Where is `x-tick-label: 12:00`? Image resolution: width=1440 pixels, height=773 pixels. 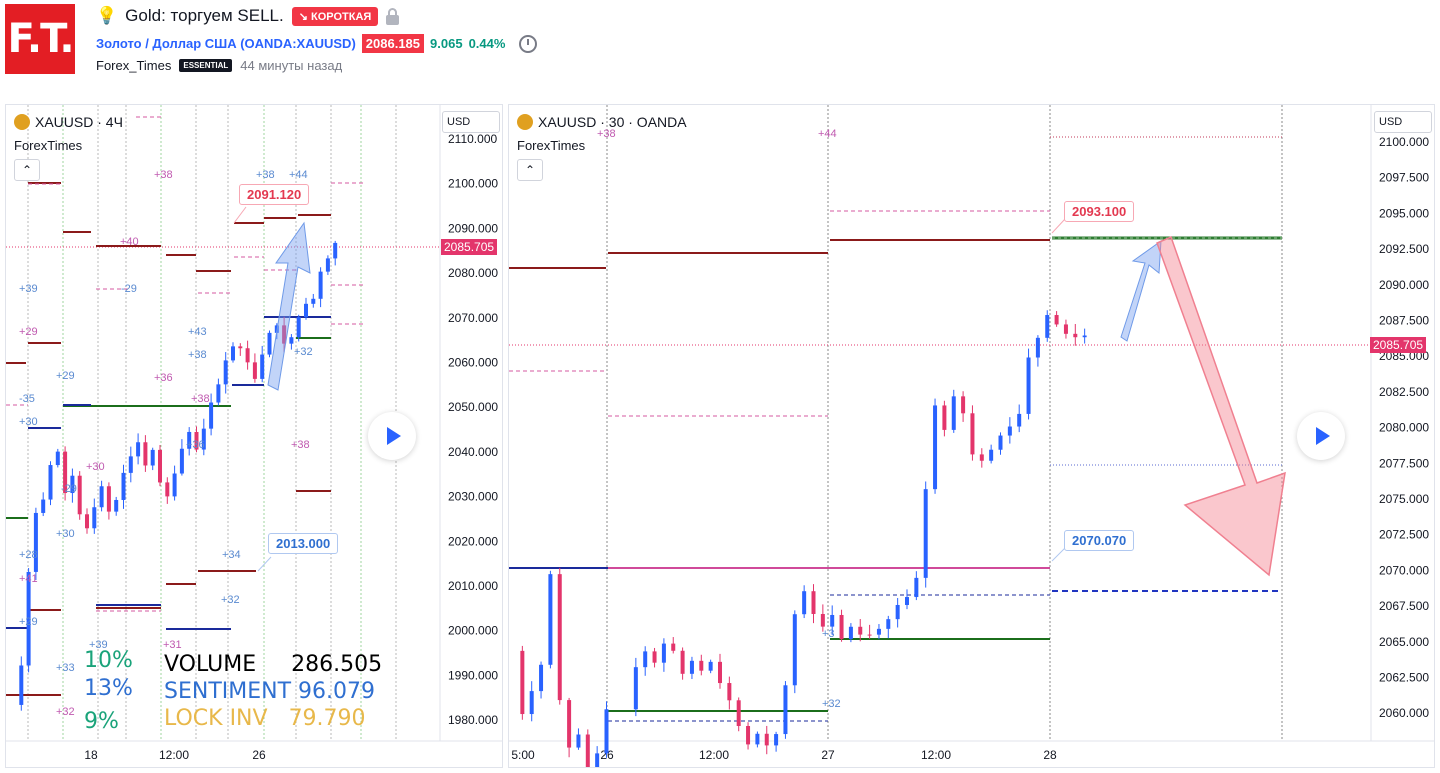
x-tick-label: 12:00 is located at coordinates (714, 755).